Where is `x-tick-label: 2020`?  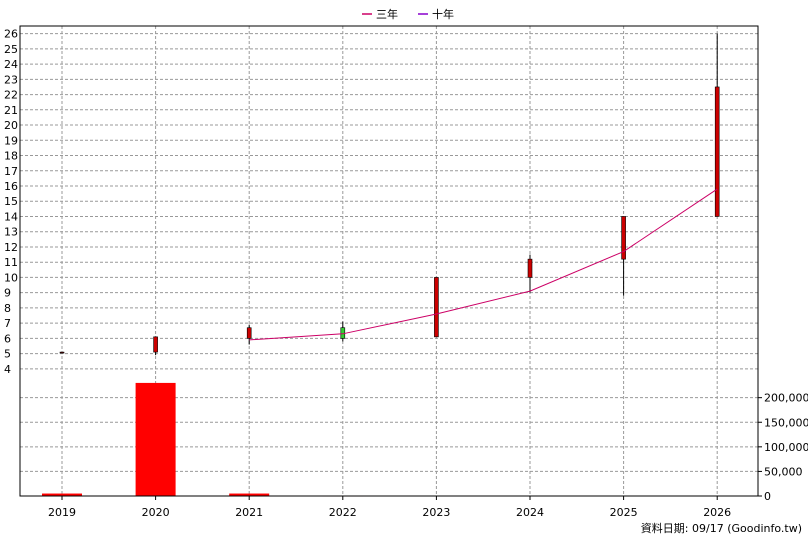 x-tick-label: 2020 is located at coordinates (156, 512).